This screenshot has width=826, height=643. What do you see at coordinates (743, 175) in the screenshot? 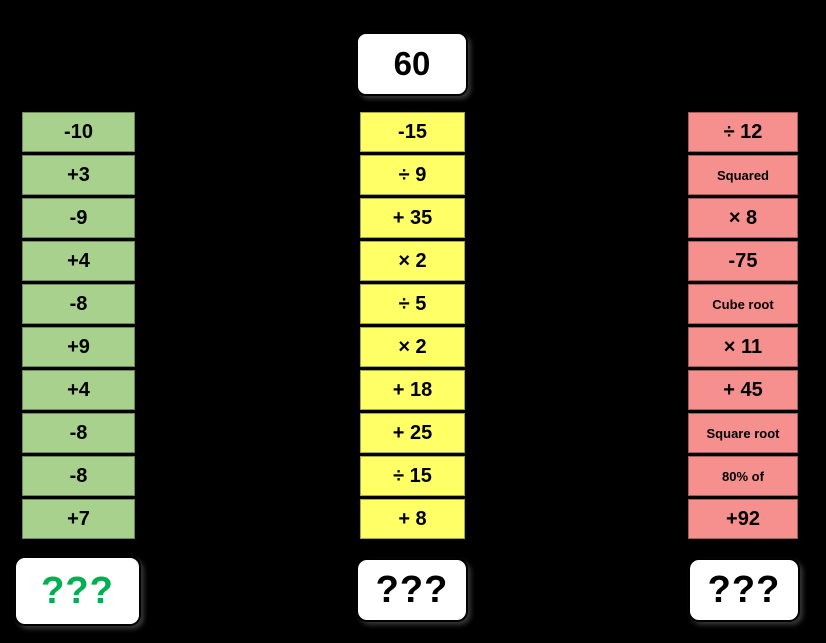
I see `operation-cell: Squared` at bounding box center [743, 175].